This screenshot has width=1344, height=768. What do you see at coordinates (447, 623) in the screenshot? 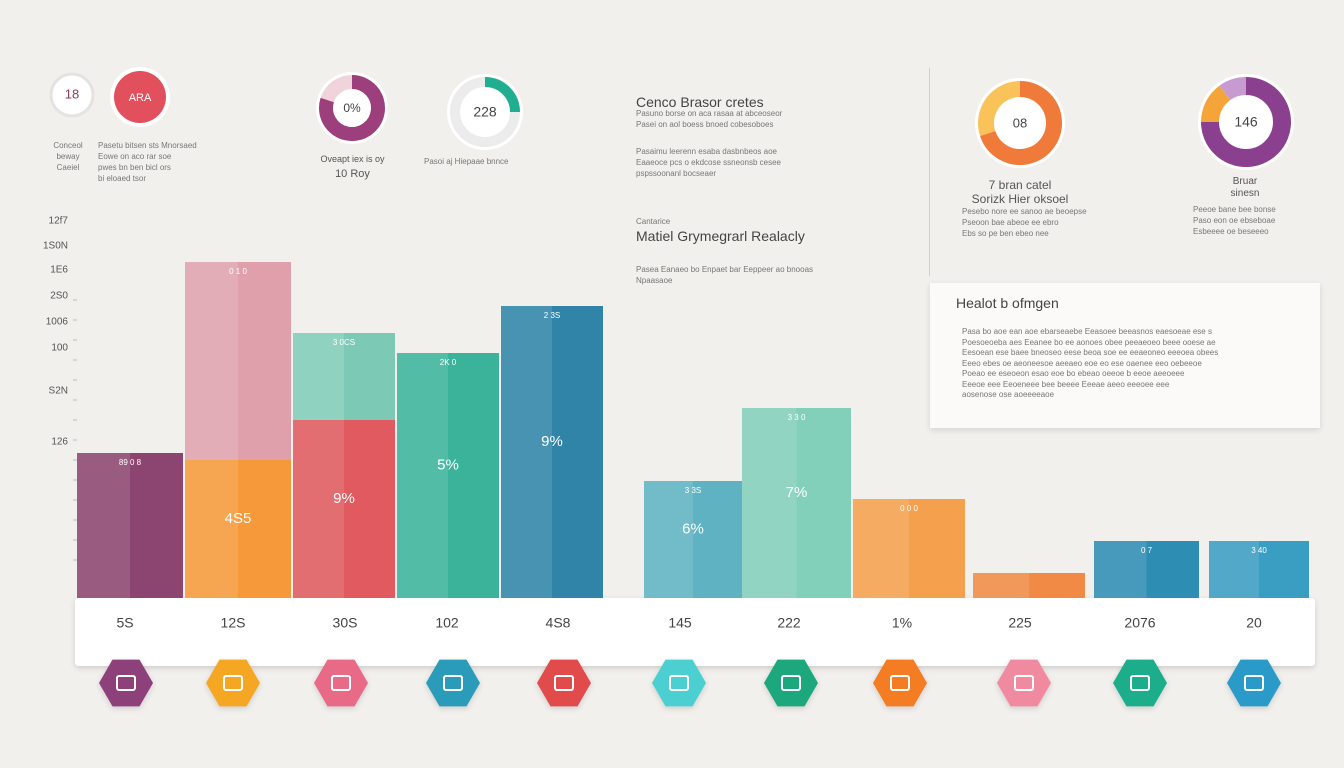
I see `x-tick-label: 102` at bounding box center [447, 623].